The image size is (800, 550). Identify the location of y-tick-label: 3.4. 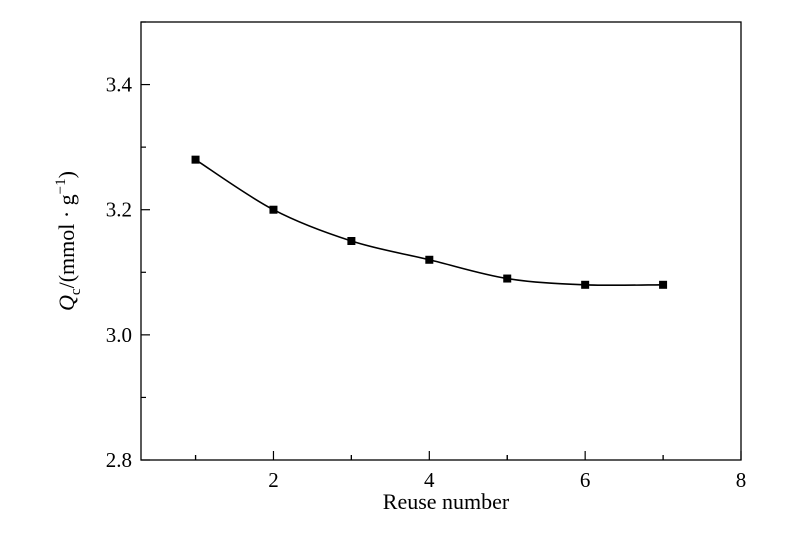
(119, 85).